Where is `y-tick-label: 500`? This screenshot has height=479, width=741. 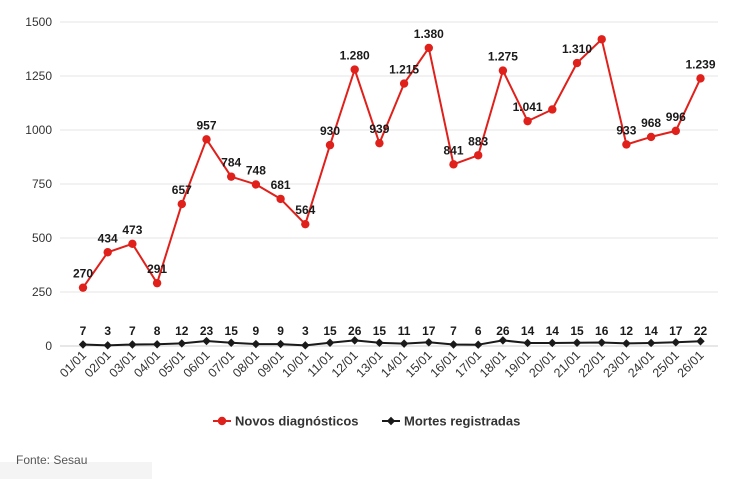 y-tick-label: 500 is located at coordinates (42, 238).